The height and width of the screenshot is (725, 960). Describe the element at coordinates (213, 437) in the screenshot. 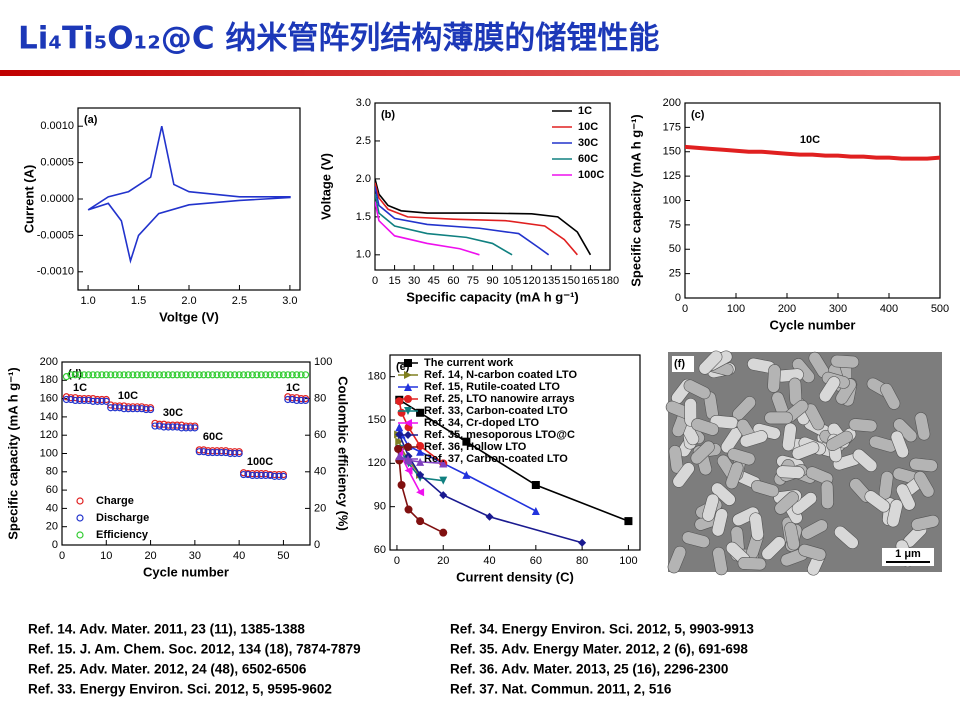

I see `annotation: 60C` at that location.